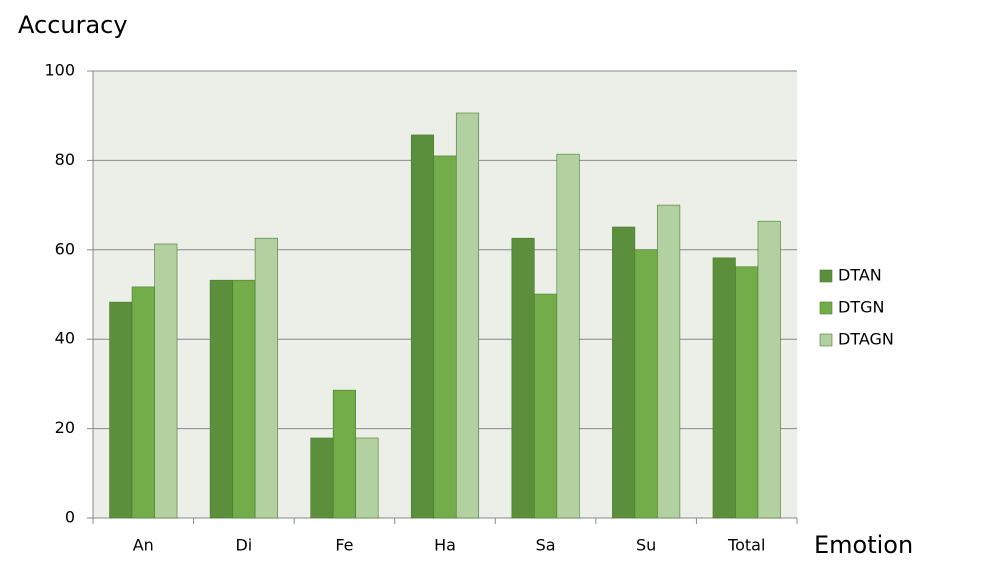 This screenshot has width=1002, height=578. What do you see at coordinates (65, 427) in the screenshot?
I see `y-tick-label: 20` at bounding box center [65, 427].